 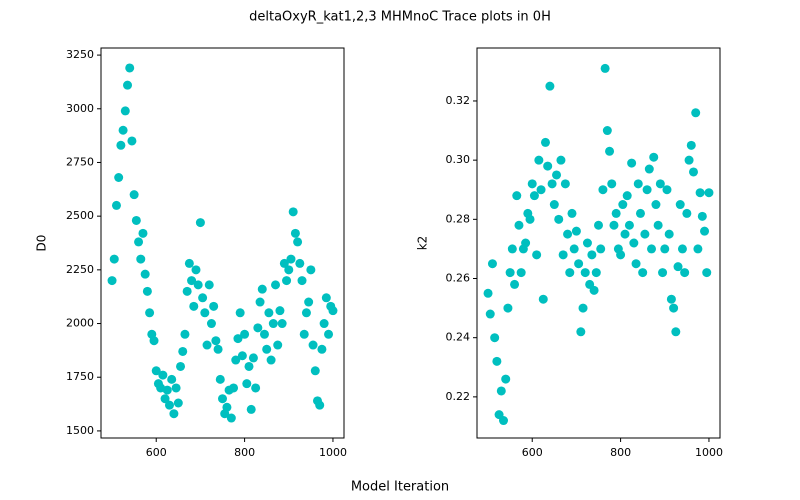 What do you see at coordinates (532, 452) in the screenshot?
I see `x-tick-label: 600` at bounding box center [532, 452].